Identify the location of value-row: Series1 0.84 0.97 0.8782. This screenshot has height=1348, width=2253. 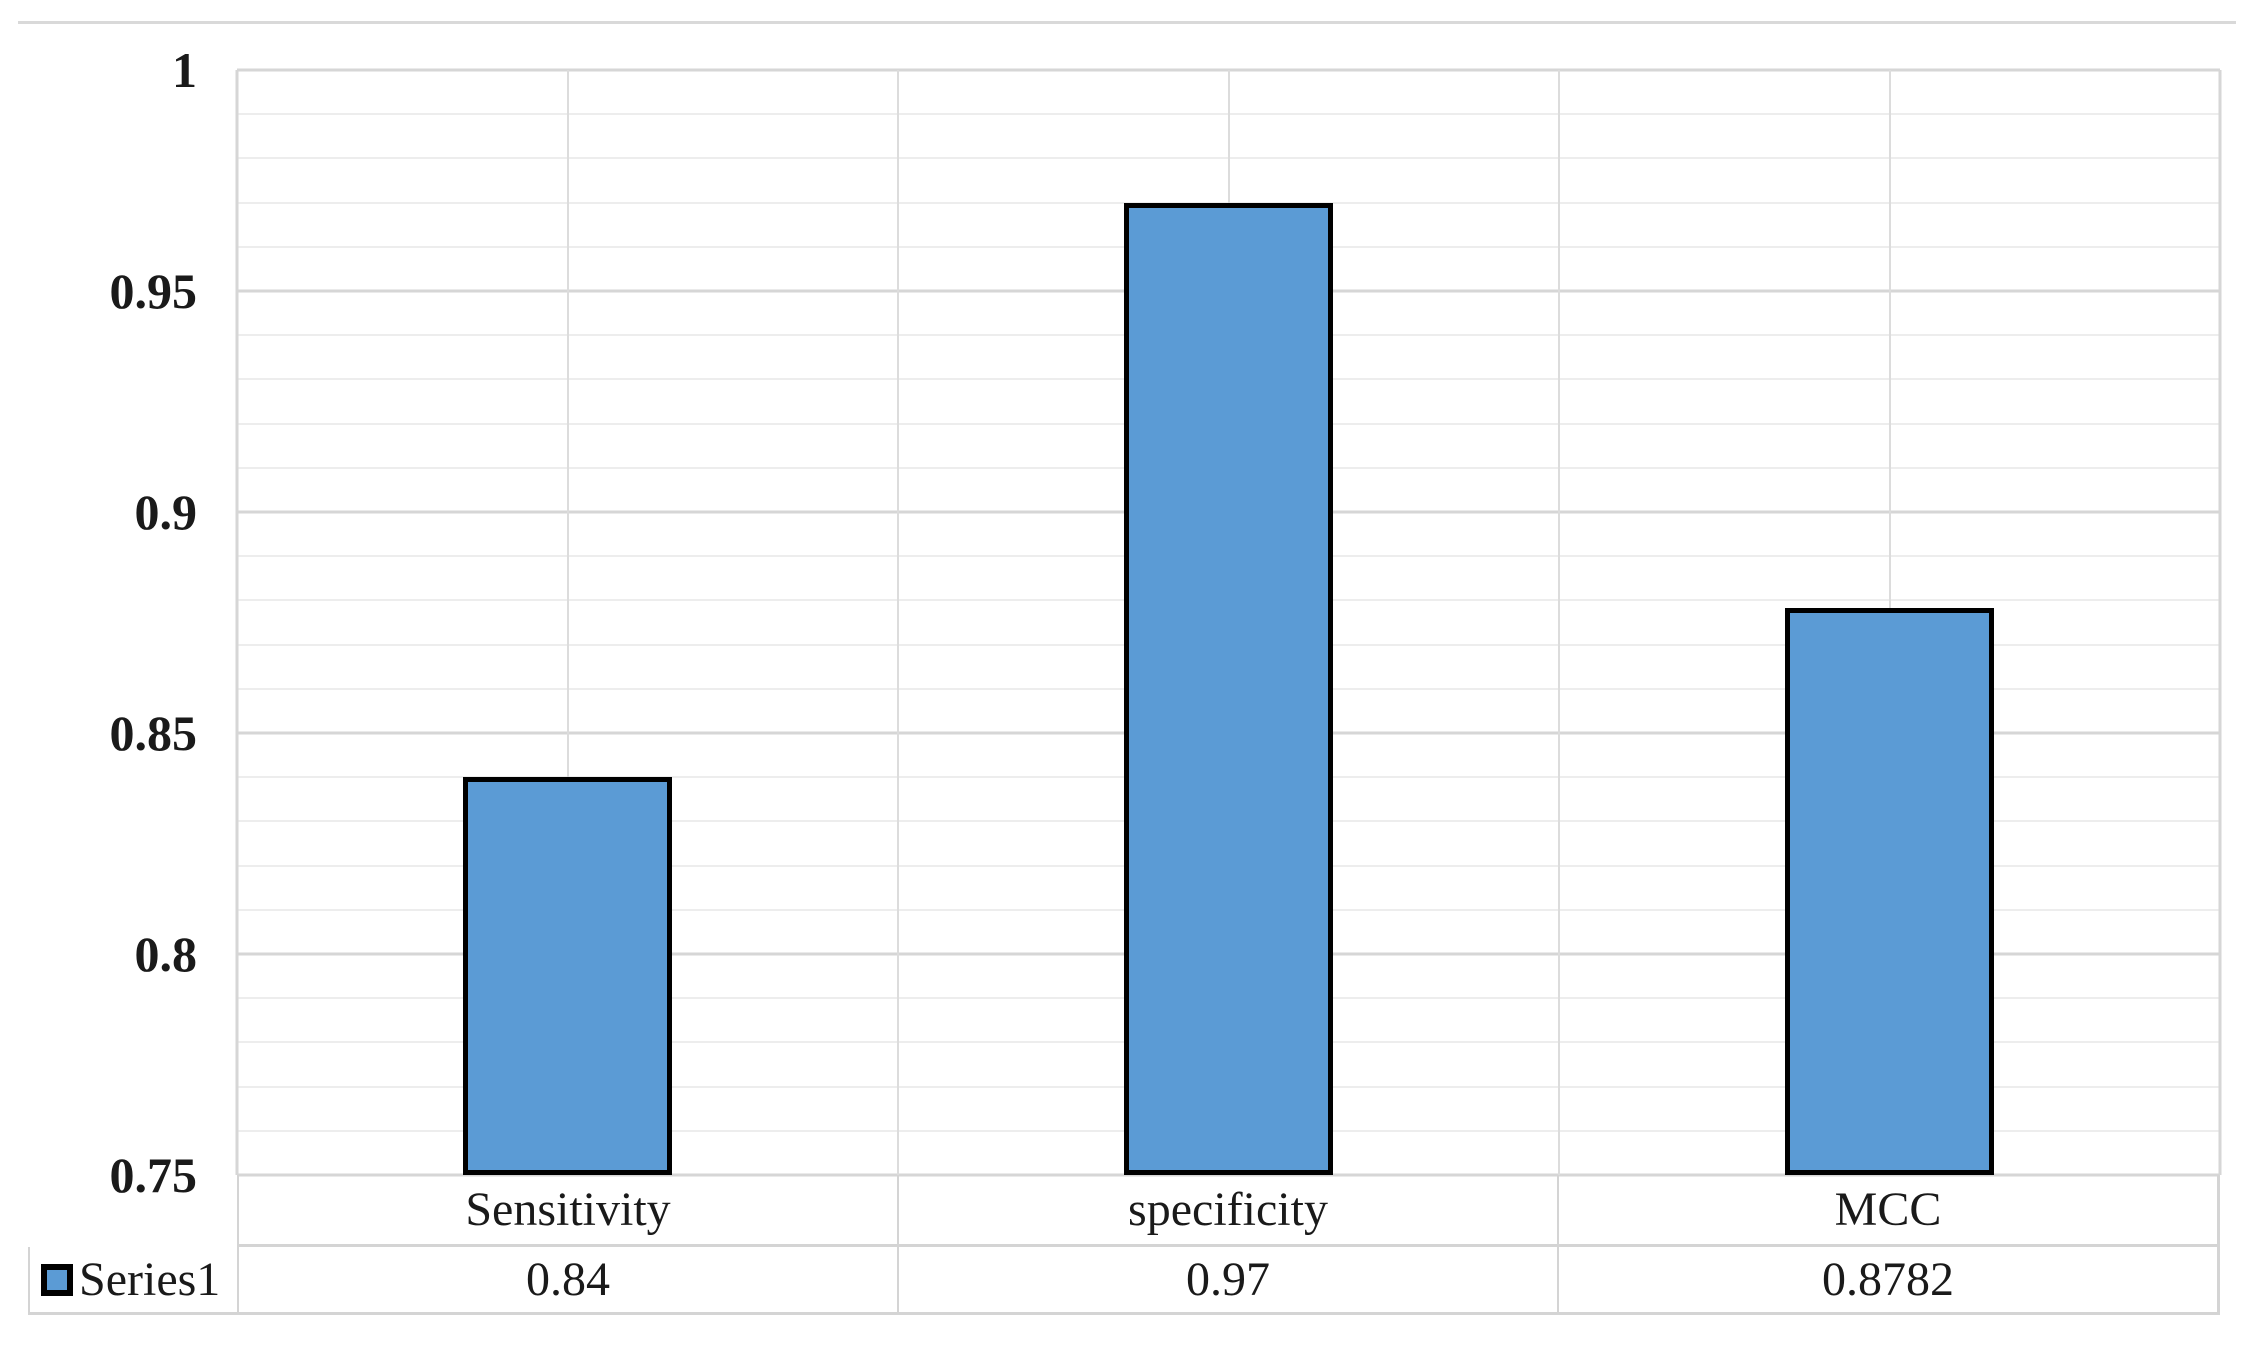
(1124, 1281).